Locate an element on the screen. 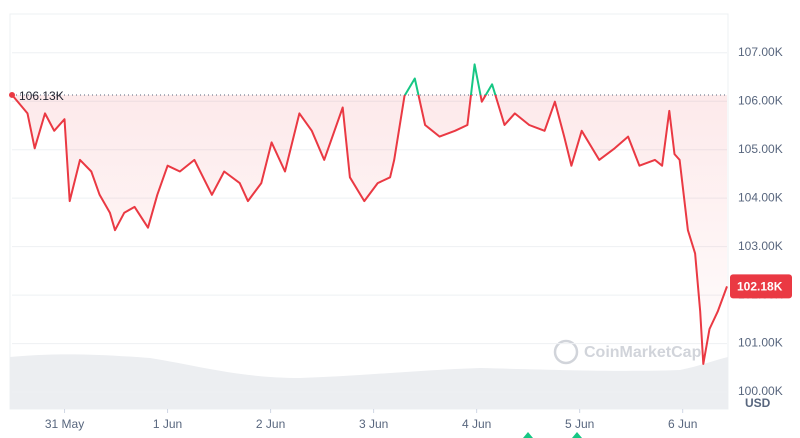 Image resolution: width=800 pixels, height=438 pixels. last-price-label: 102.18K is located at coordinates (760, 287).